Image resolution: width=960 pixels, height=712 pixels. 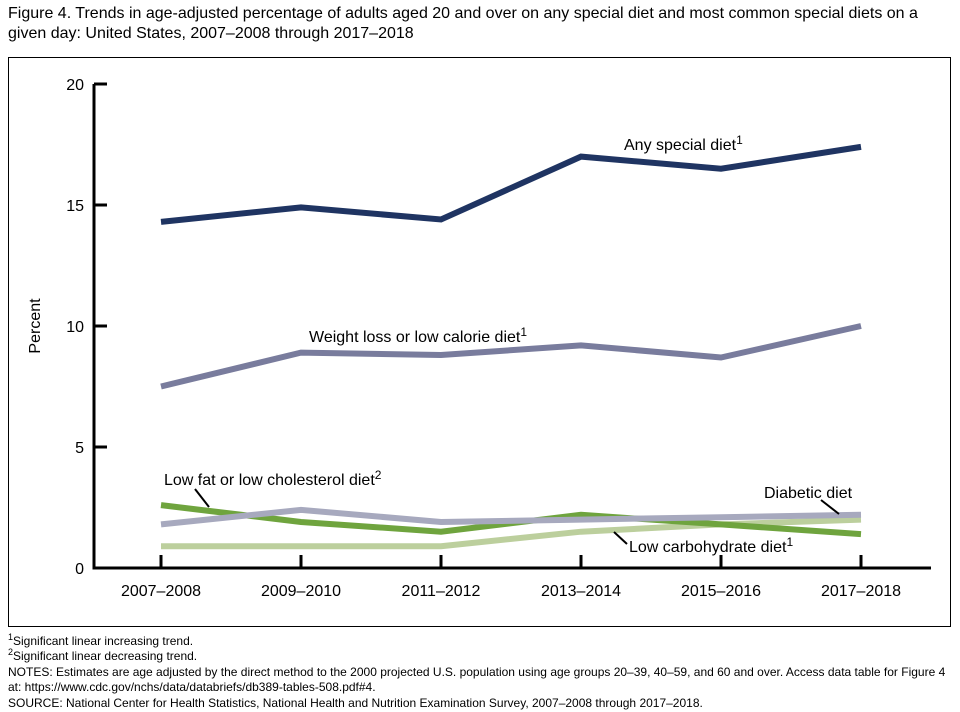 I want to click on series-label-weight-loss-or-low-calorie-diet: Weight loss or low calorie diet1, so click(x=418, y=335).